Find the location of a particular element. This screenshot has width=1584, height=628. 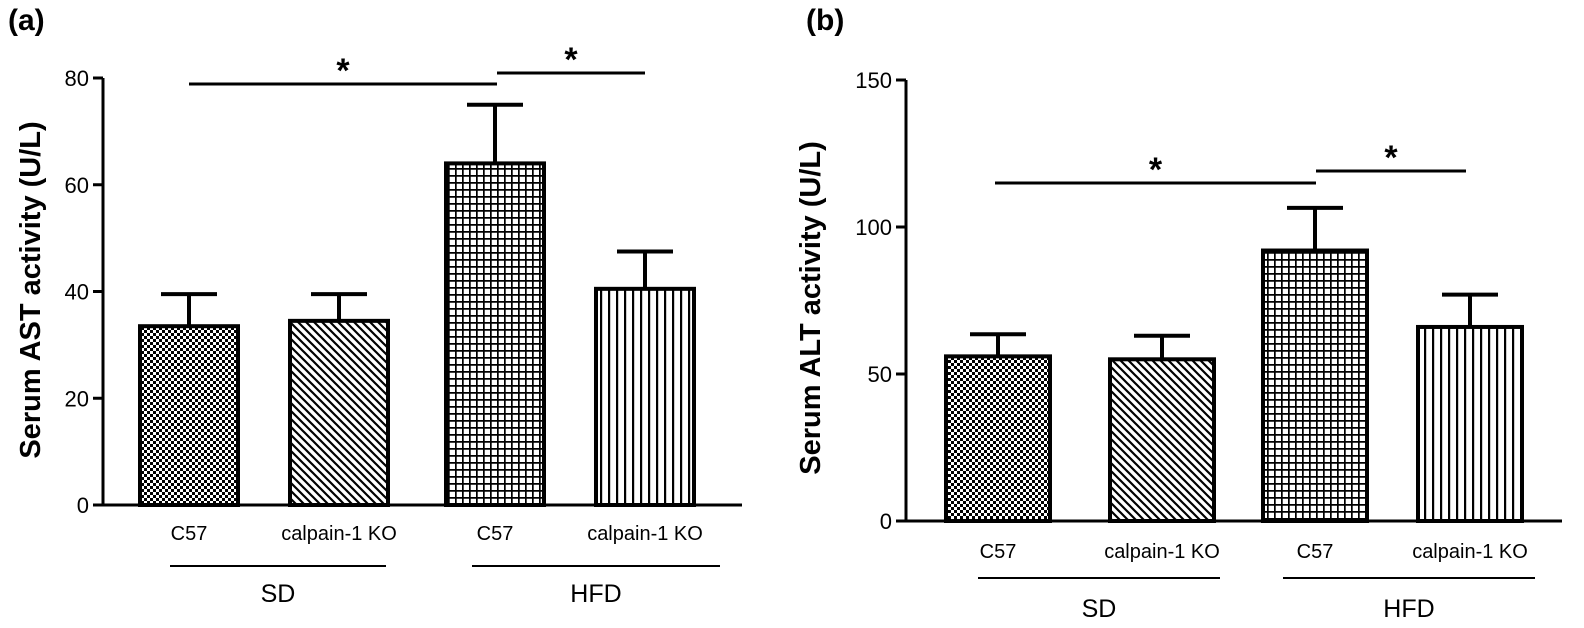

y-axis-label-a: Serum AST activity (U/L) is located at coordinates (31, 289).